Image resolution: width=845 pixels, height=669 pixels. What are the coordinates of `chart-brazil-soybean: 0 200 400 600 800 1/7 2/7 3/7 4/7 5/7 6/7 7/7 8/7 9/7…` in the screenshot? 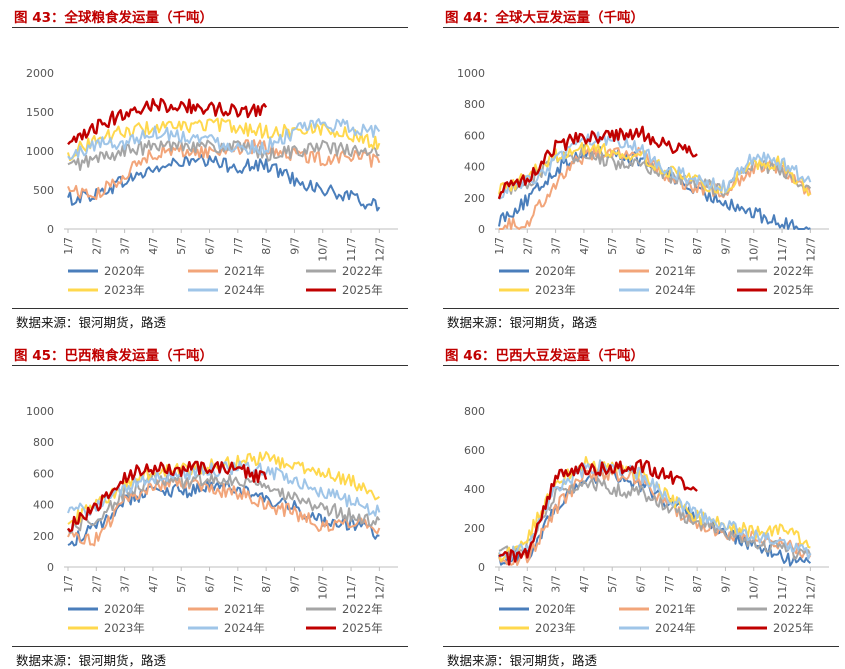 It's located at (646, 520).